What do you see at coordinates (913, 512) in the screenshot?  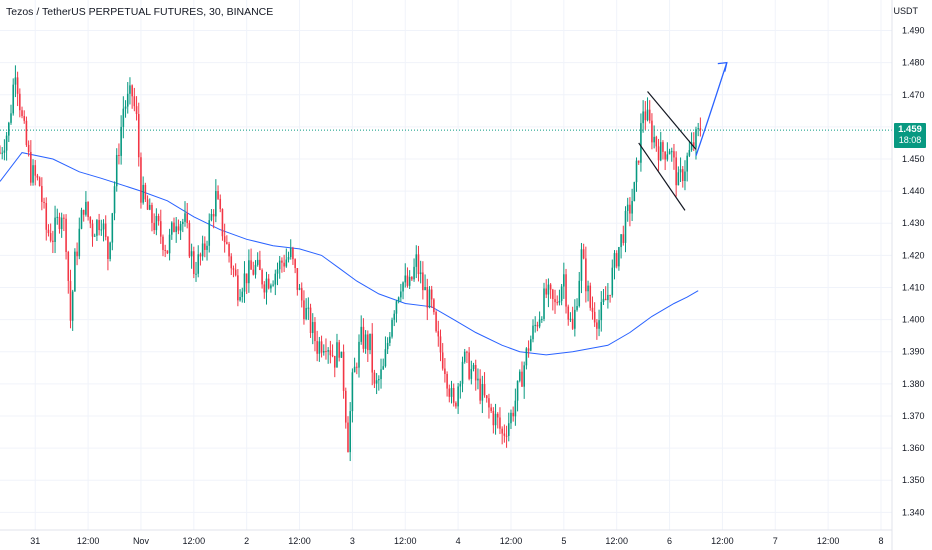 I see `price-tick-label: 1.340` at bounding box center [913, 512].